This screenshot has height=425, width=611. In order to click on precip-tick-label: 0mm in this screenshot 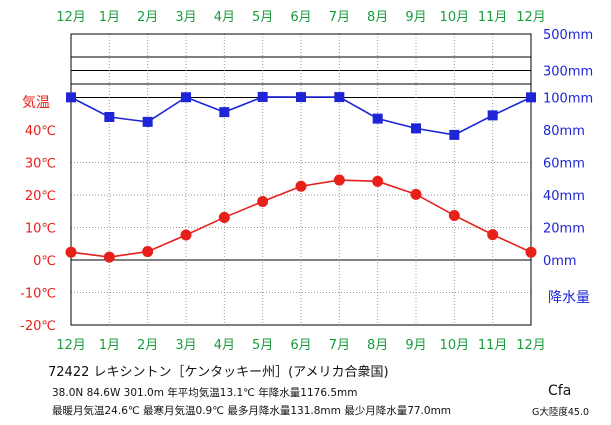, I will do `click(560, 261)`.